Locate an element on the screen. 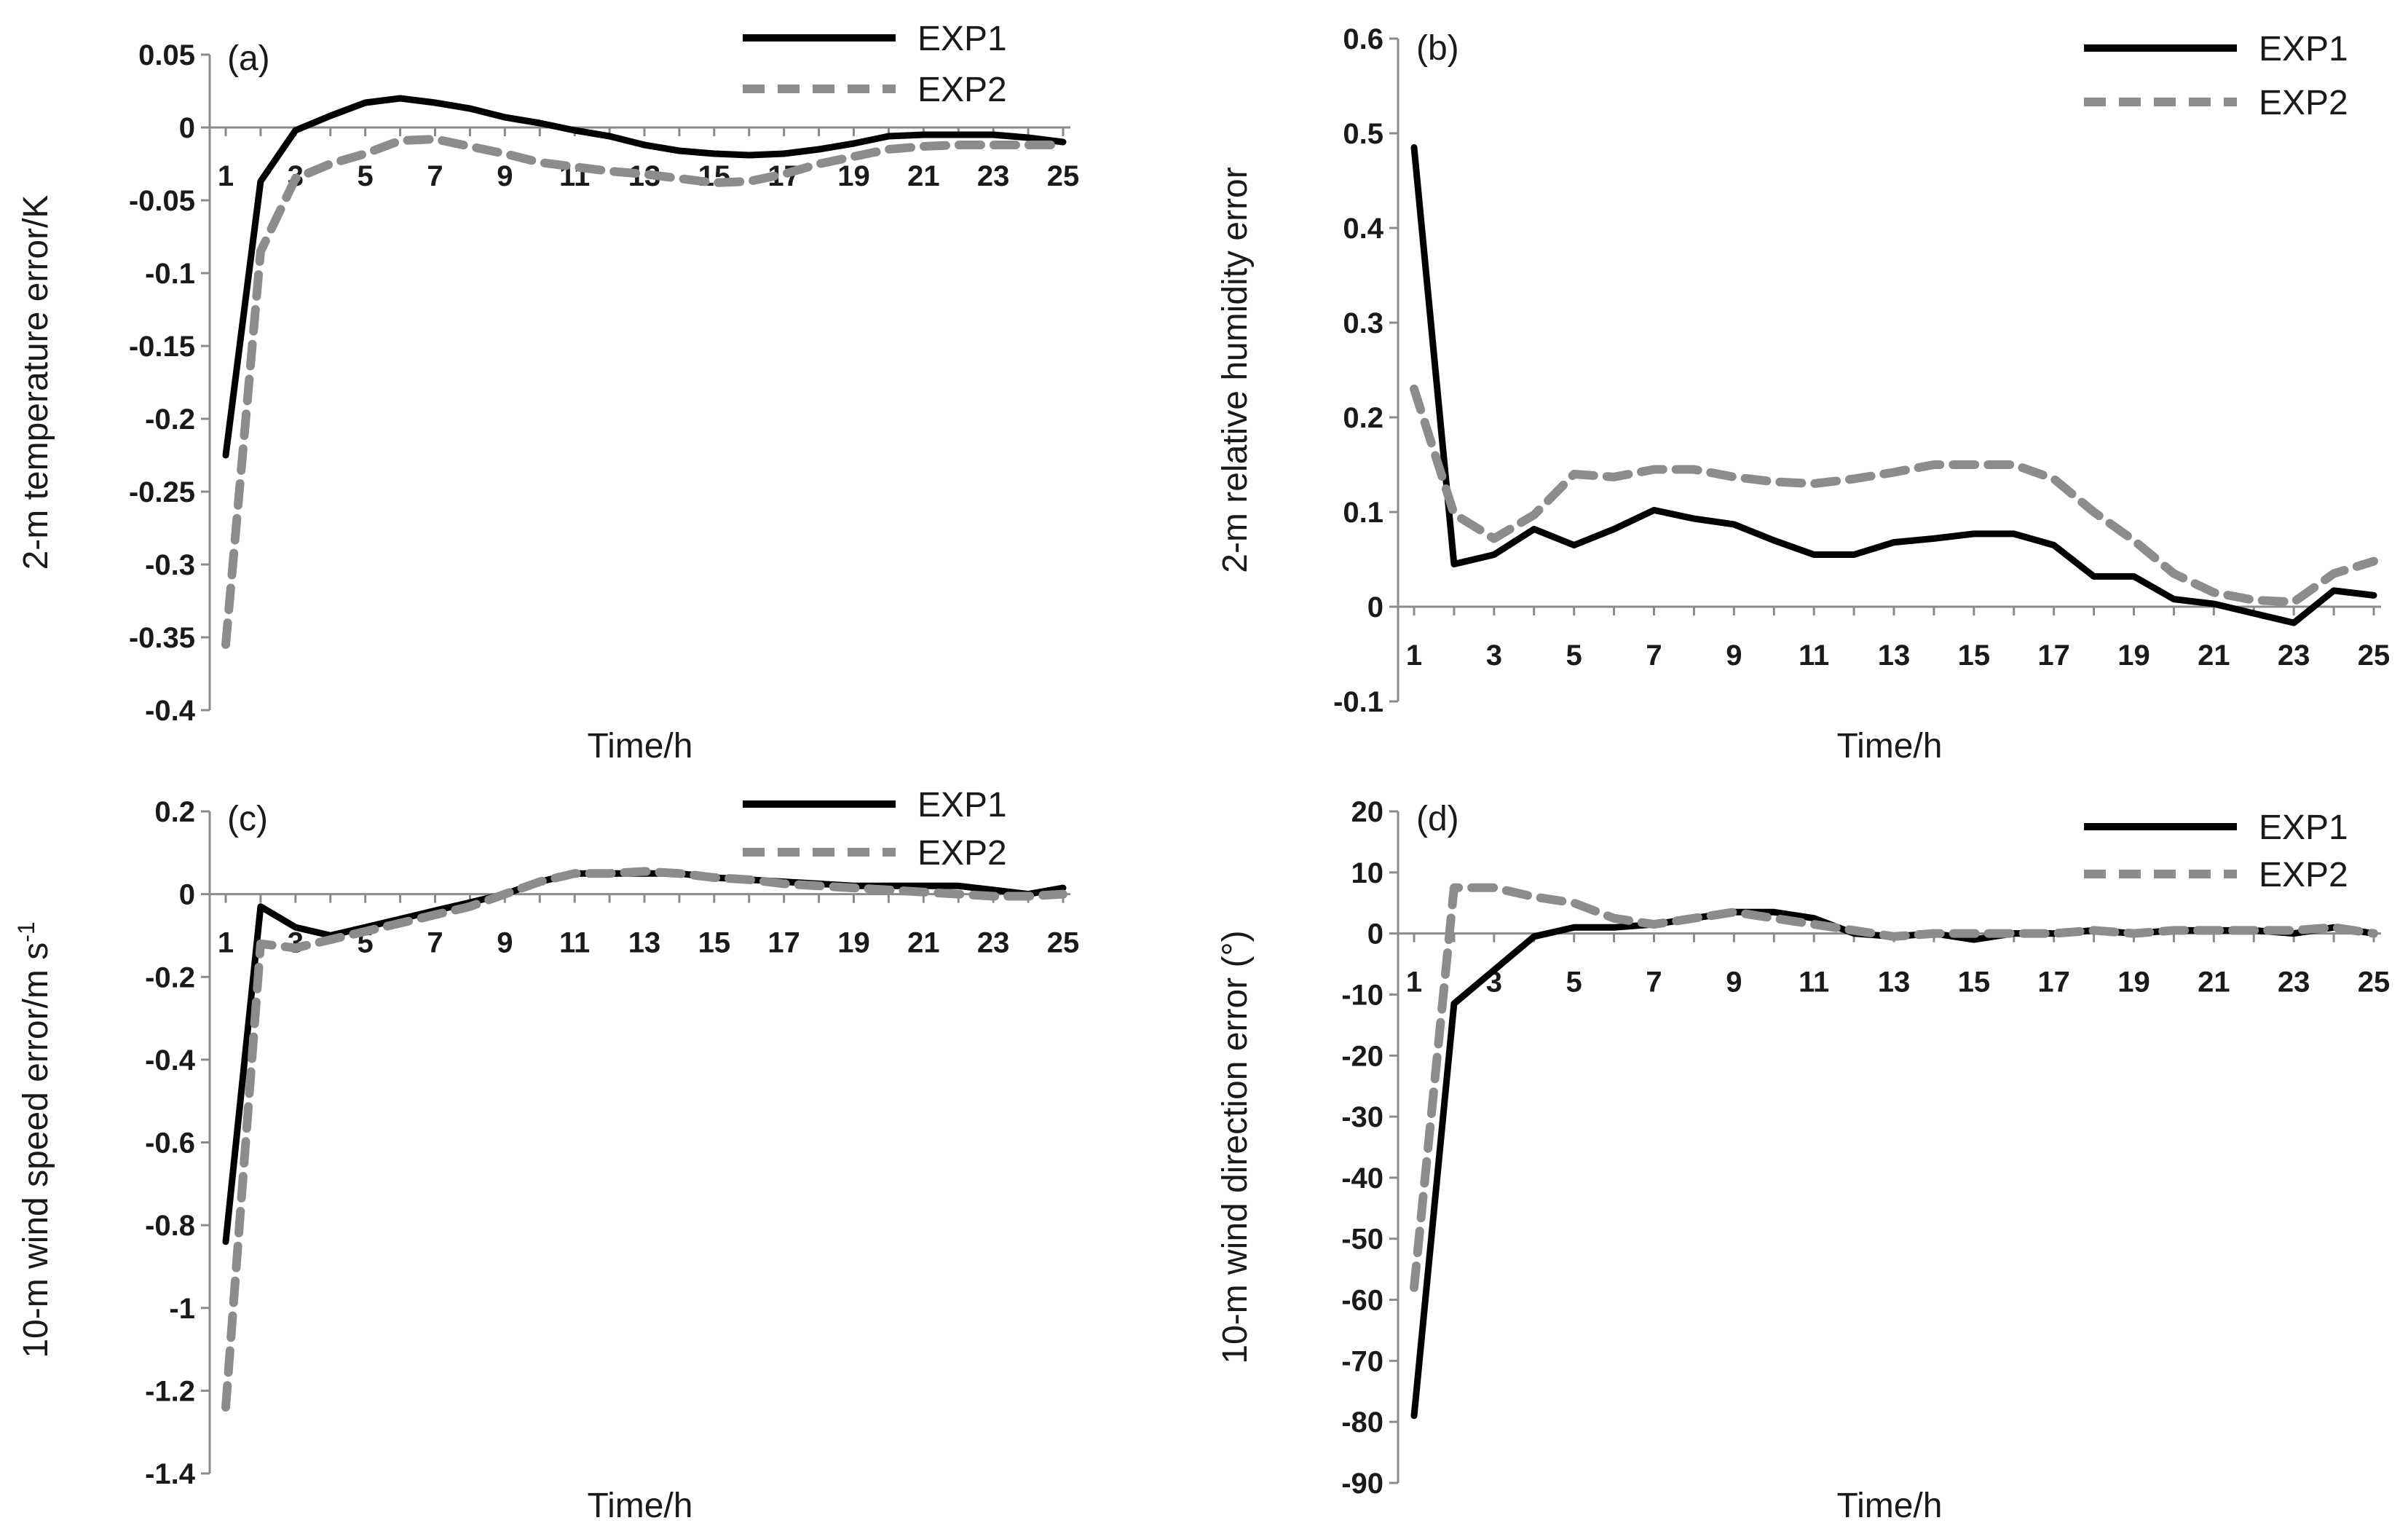 The height and width of the screenshot is (1531, 2408). panel-label: (c) is located at coordinates (247, 819).